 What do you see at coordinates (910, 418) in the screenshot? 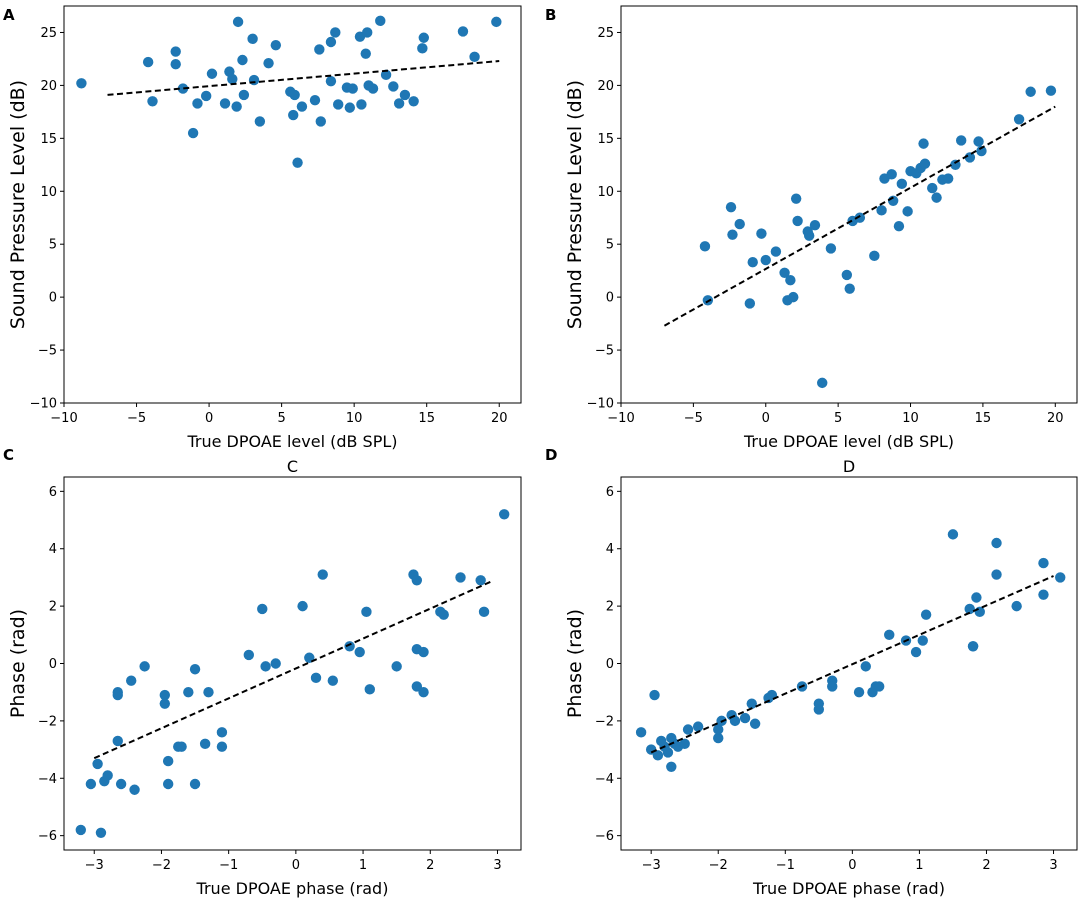
I see `x-tick-label: 10` at bounding box center [910, 418].